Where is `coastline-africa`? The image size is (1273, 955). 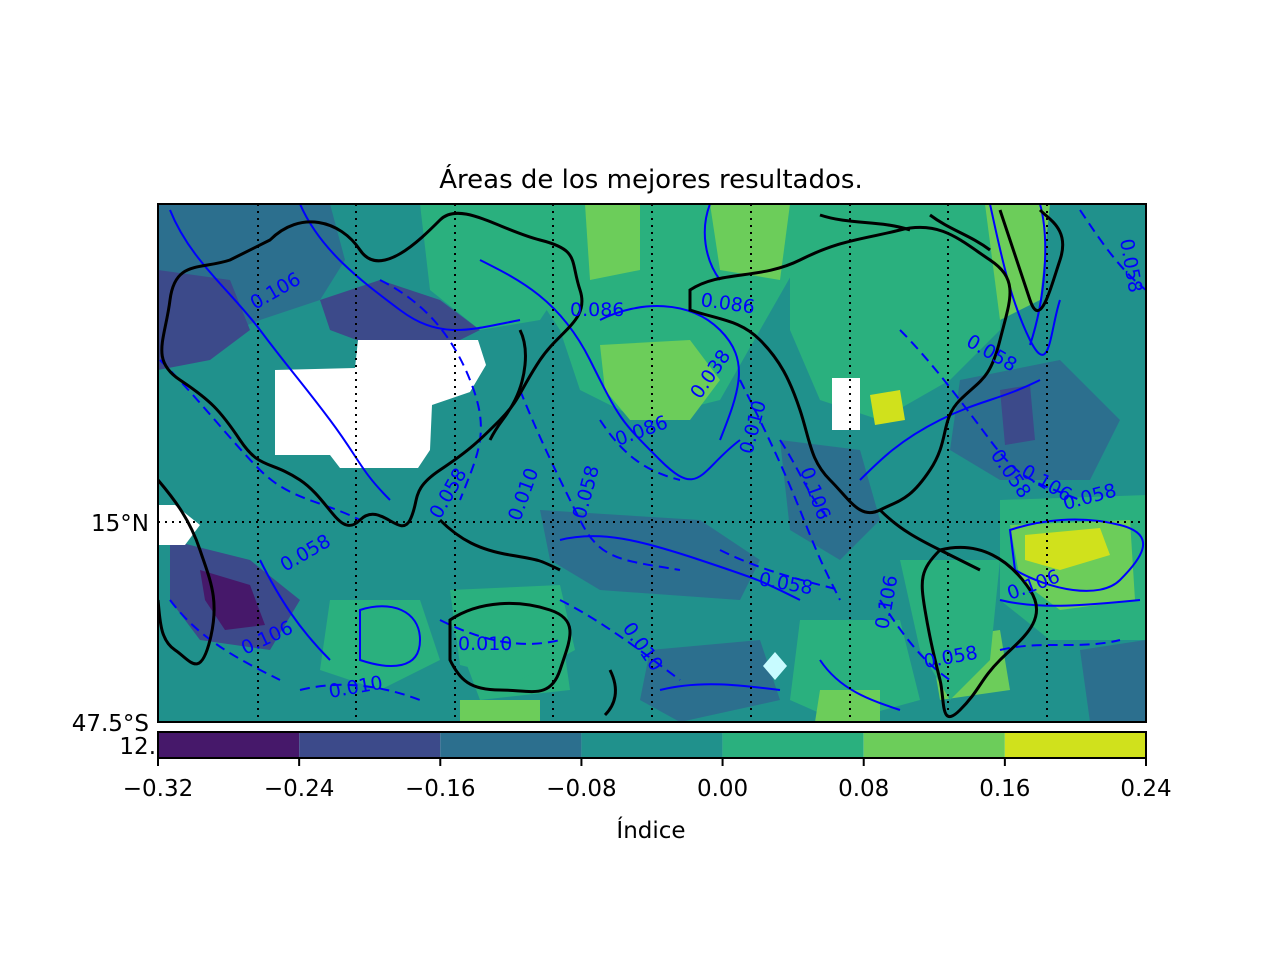 coastline-africa is located at coordinates (187, 572).